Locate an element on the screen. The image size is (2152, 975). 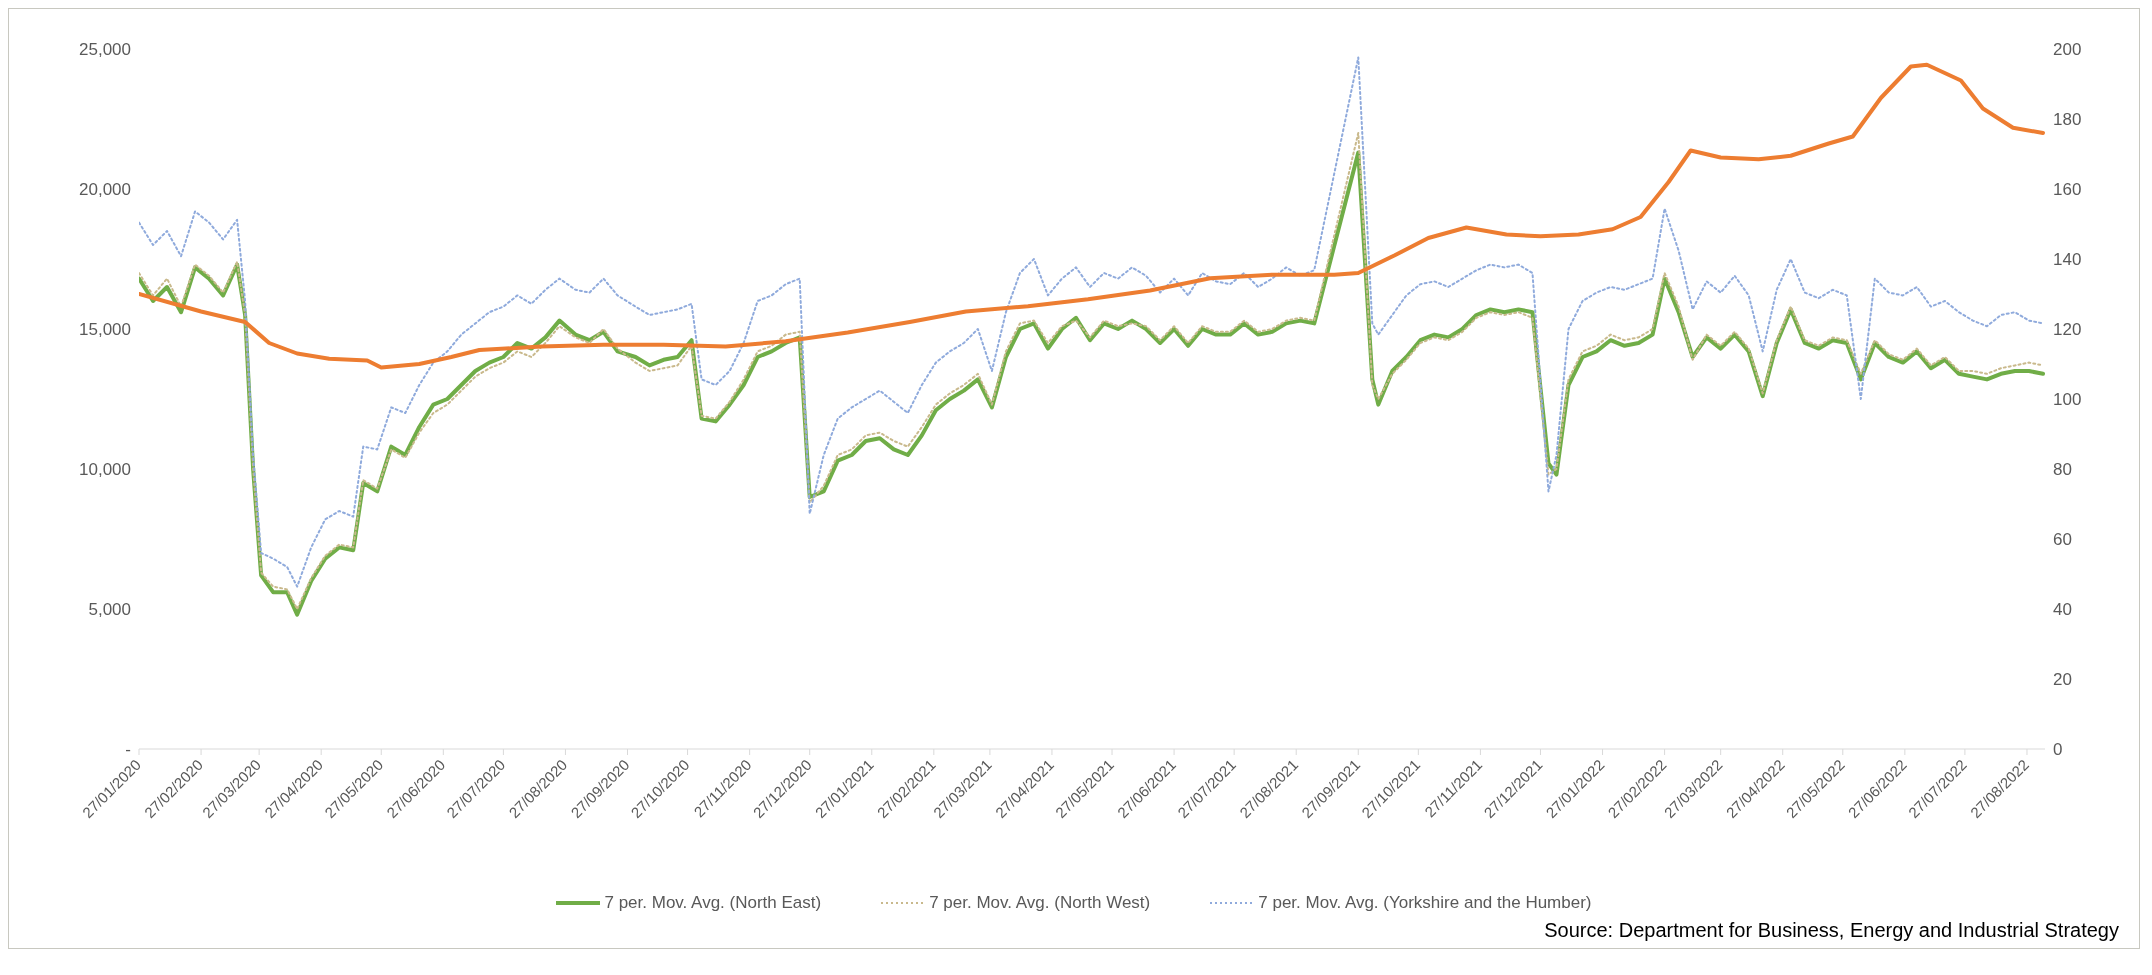
y-tick-label: 20,000 is located at coordinates (105, 190).